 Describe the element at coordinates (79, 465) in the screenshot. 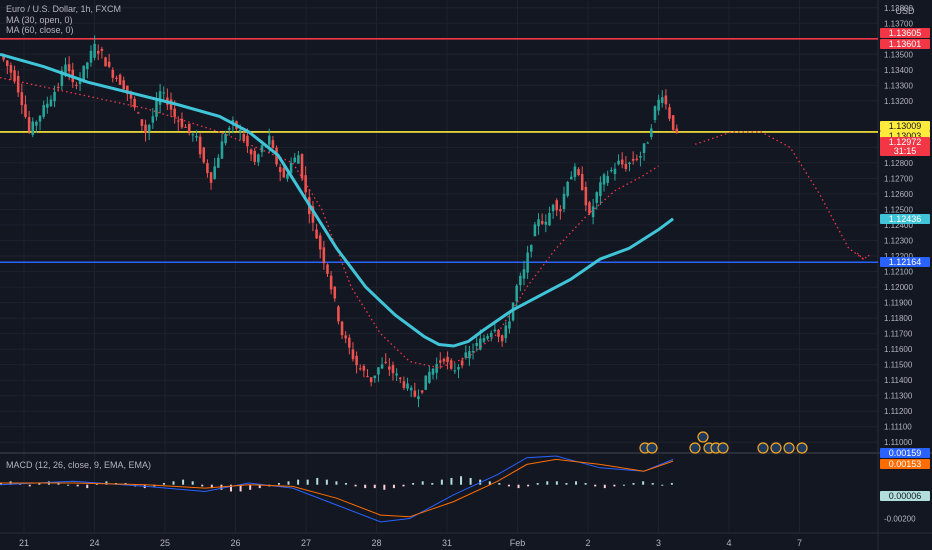

I see `macd-legend: MACD (12, 26, close, 9, EMA, EMA)` at that location.